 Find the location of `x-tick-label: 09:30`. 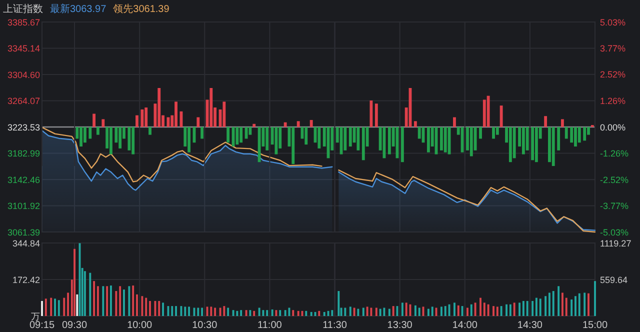

x-tick-label: 09:30 is located at coordinates (75, 325).